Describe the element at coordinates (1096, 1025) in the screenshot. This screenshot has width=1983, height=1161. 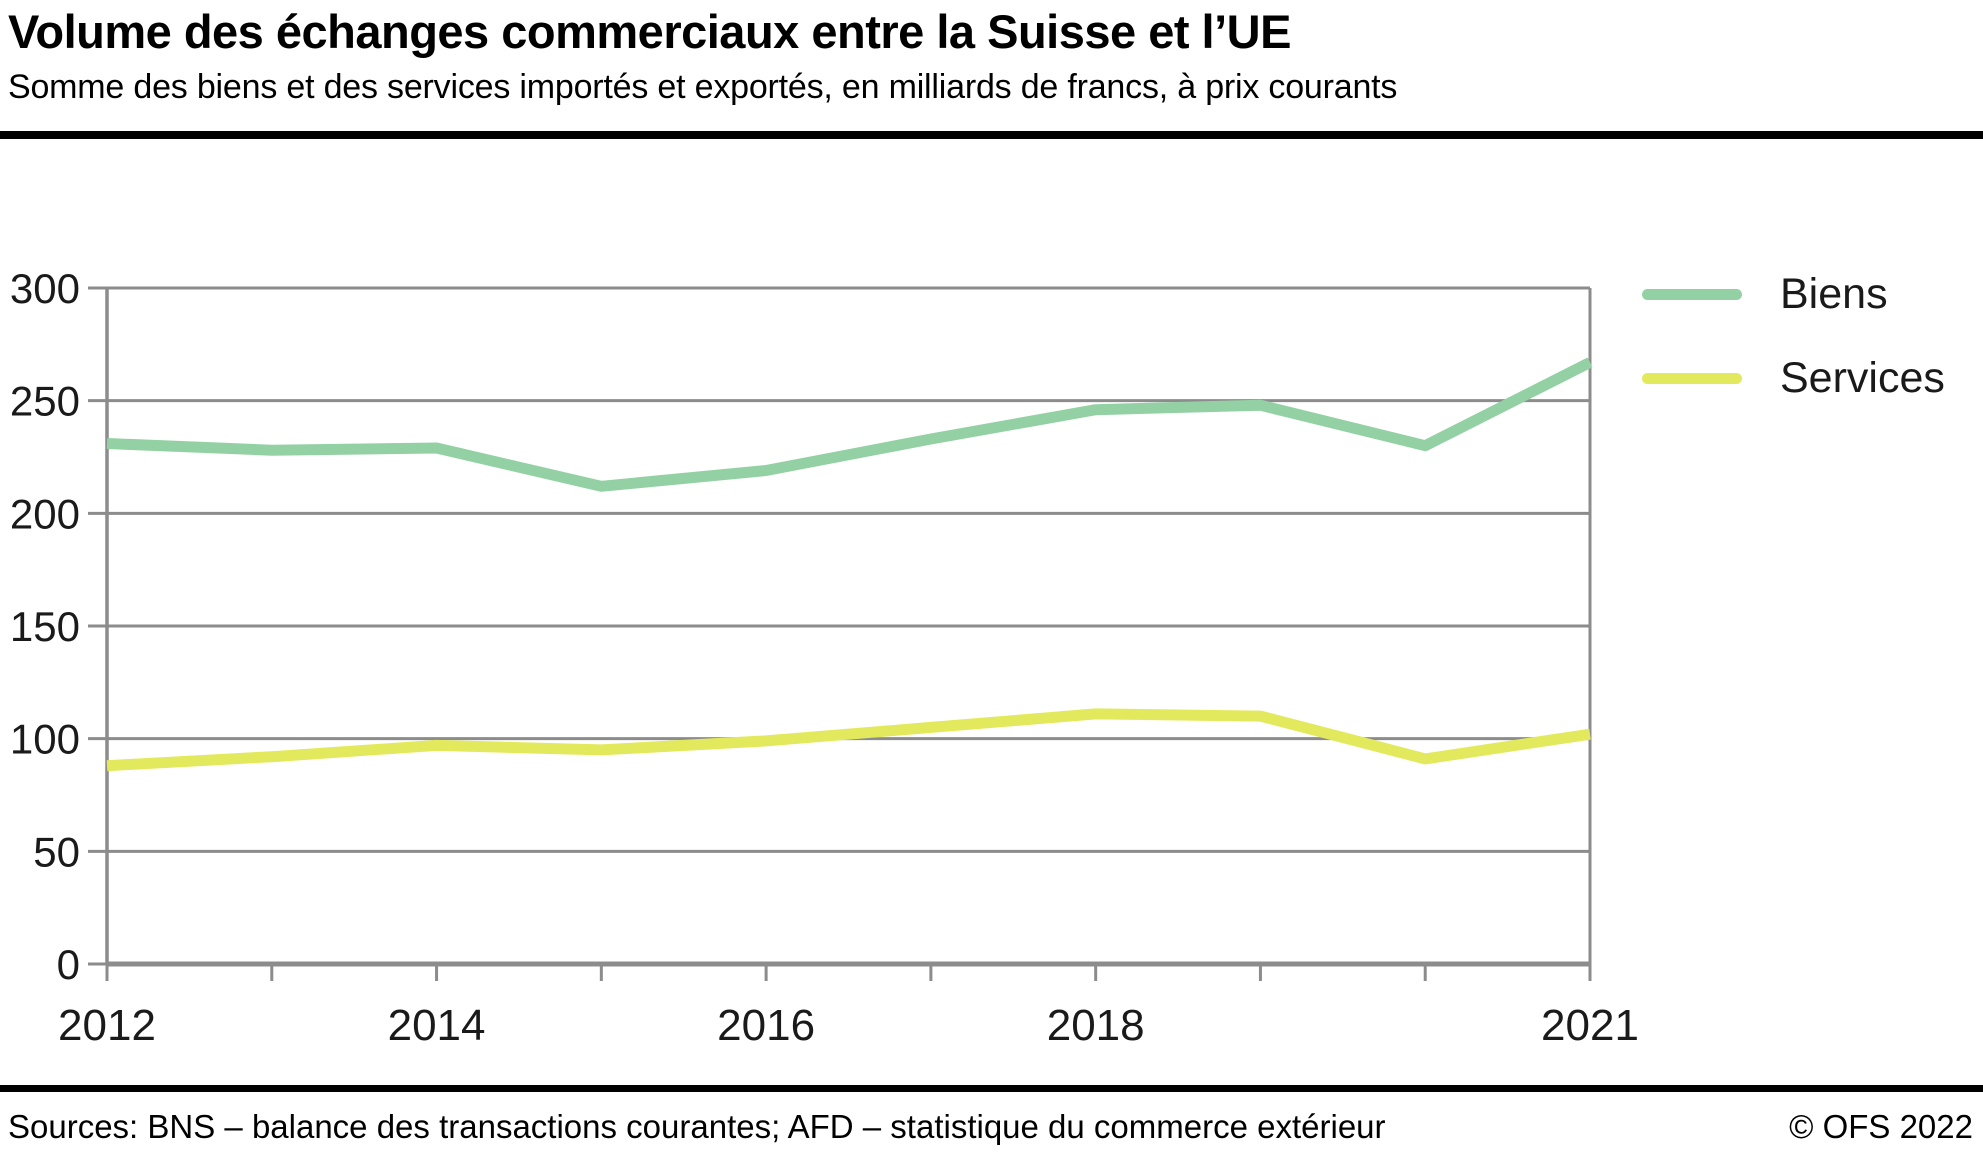
I see `x-tick-label: 2018` at that location.